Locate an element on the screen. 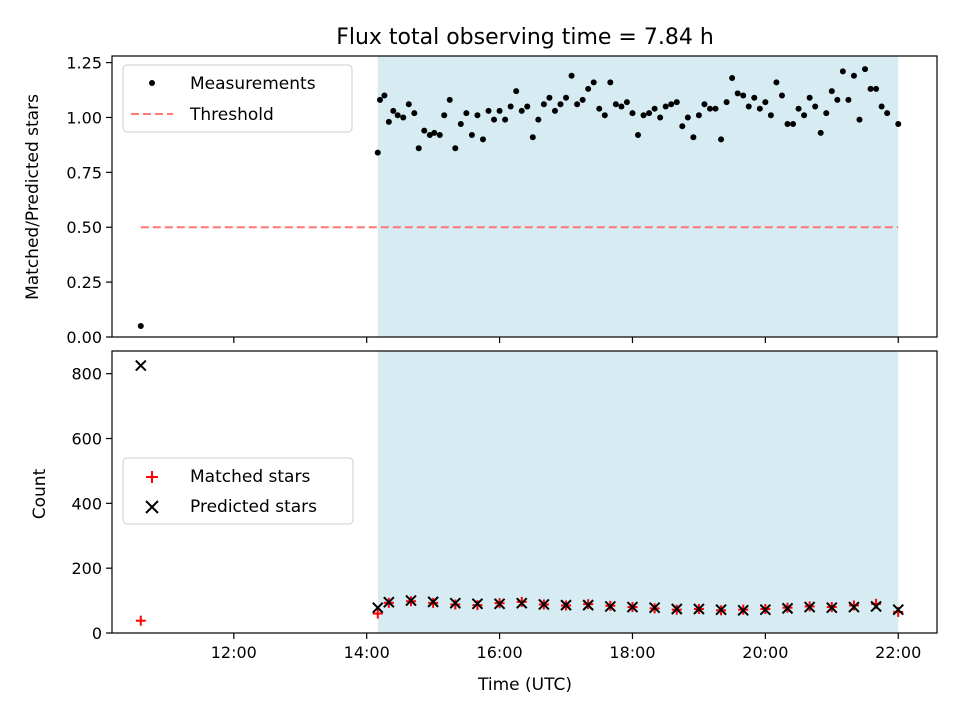 This screenshot has height=720, width=960. legend-threshold-label: Threshold is located at coordinates (231, 115).